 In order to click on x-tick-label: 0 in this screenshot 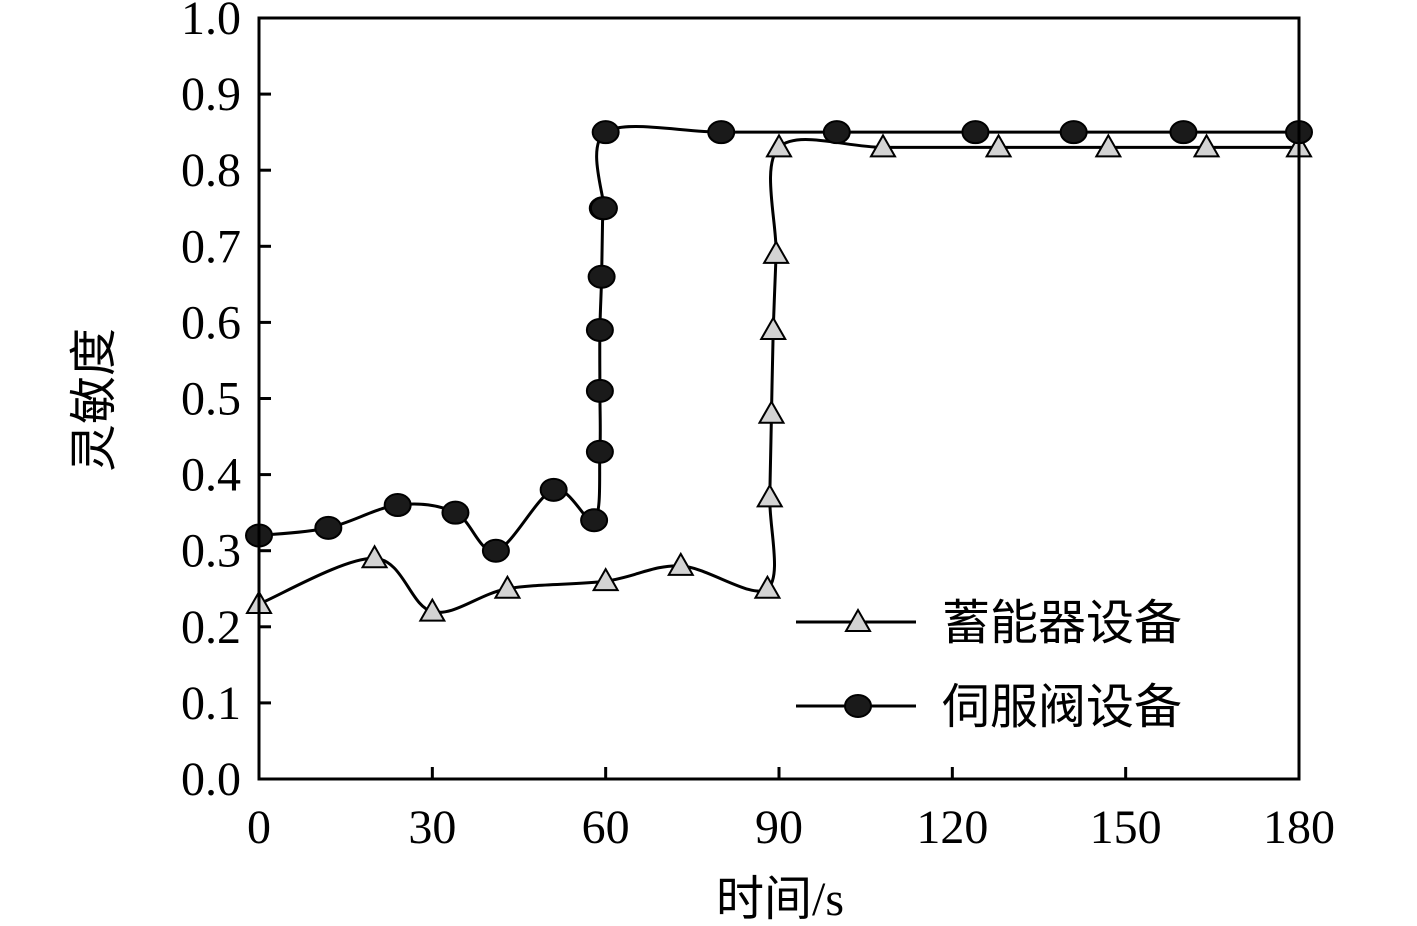, I will do `click(259, 827)`.